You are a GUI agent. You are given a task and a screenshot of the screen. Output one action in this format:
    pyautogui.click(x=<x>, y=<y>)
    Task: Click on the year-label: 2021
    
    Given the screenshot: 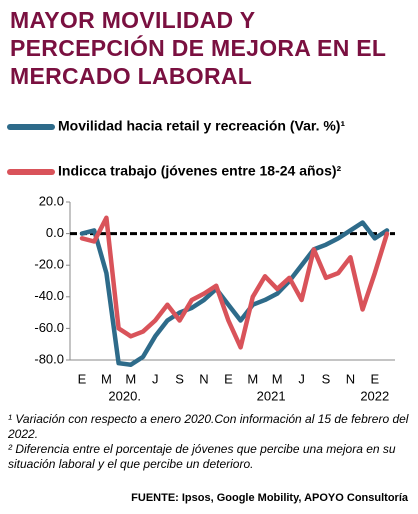 What is the action you would take?
    pyautogui.click(x=271, y=395)
    